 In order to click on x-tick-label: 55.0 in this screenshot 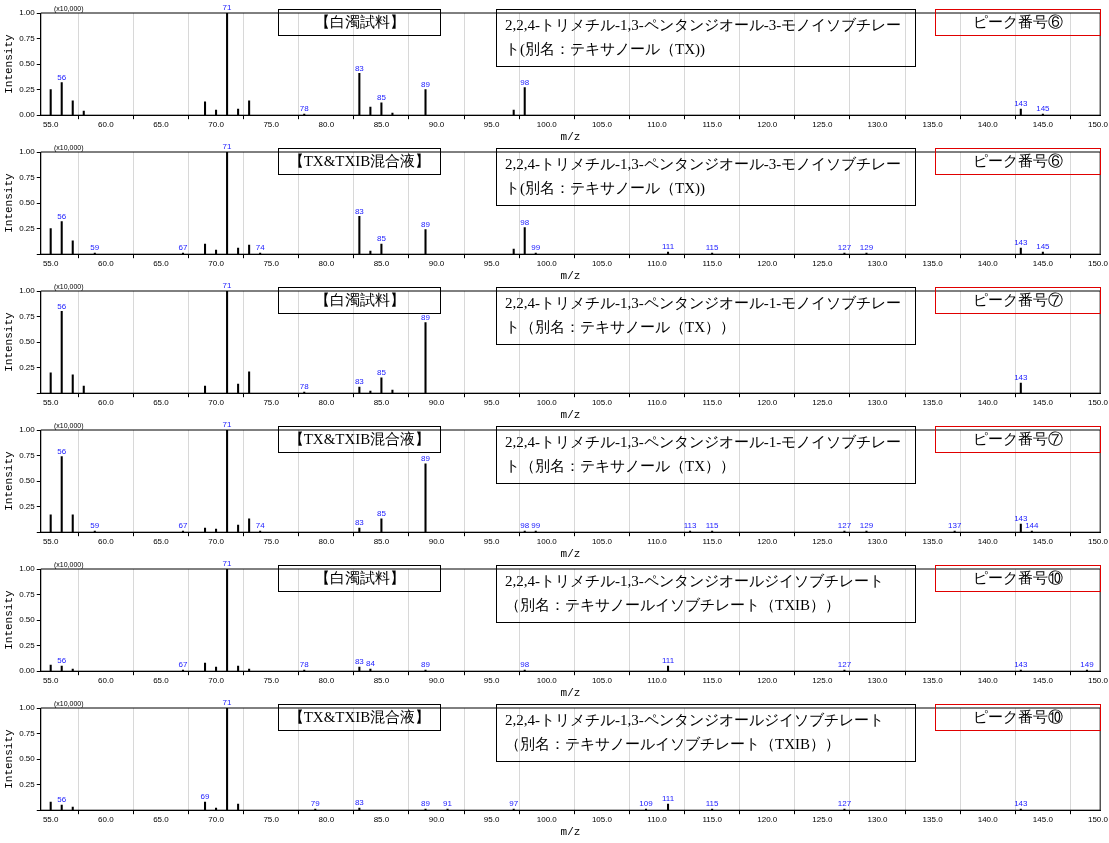, I will do `click(51, 681)`.